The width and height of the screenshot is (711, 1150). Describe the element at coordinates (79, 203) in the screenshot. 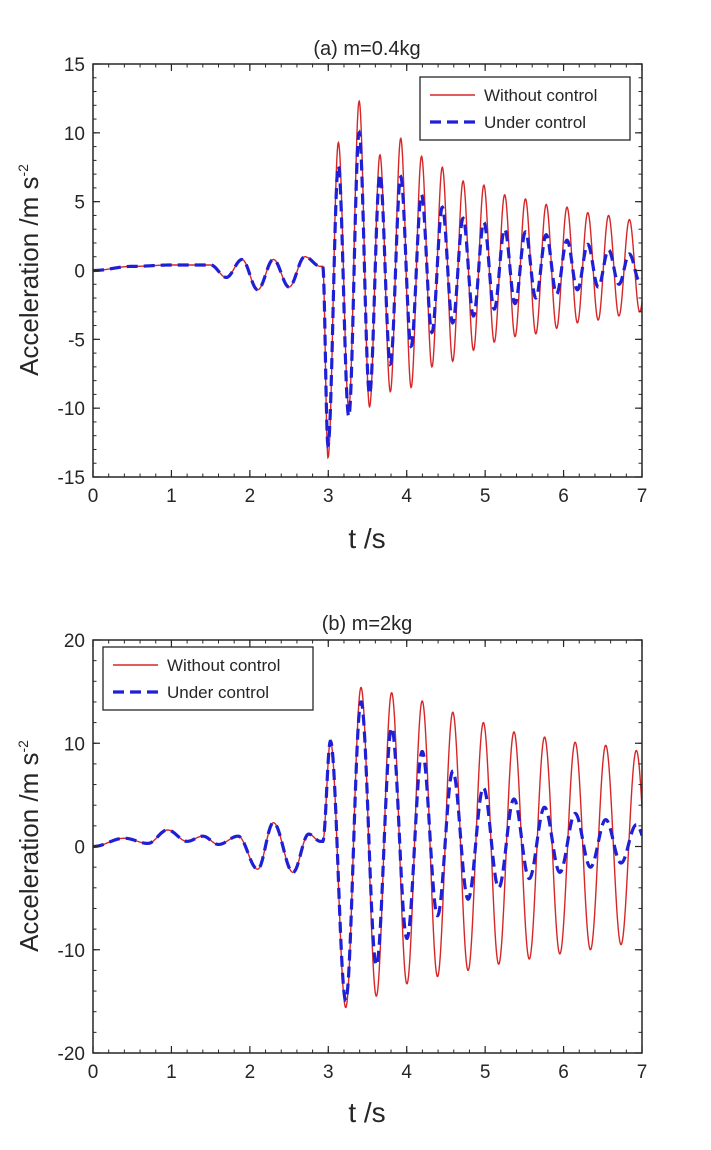

I see `y-tick-label: 5` at that location.